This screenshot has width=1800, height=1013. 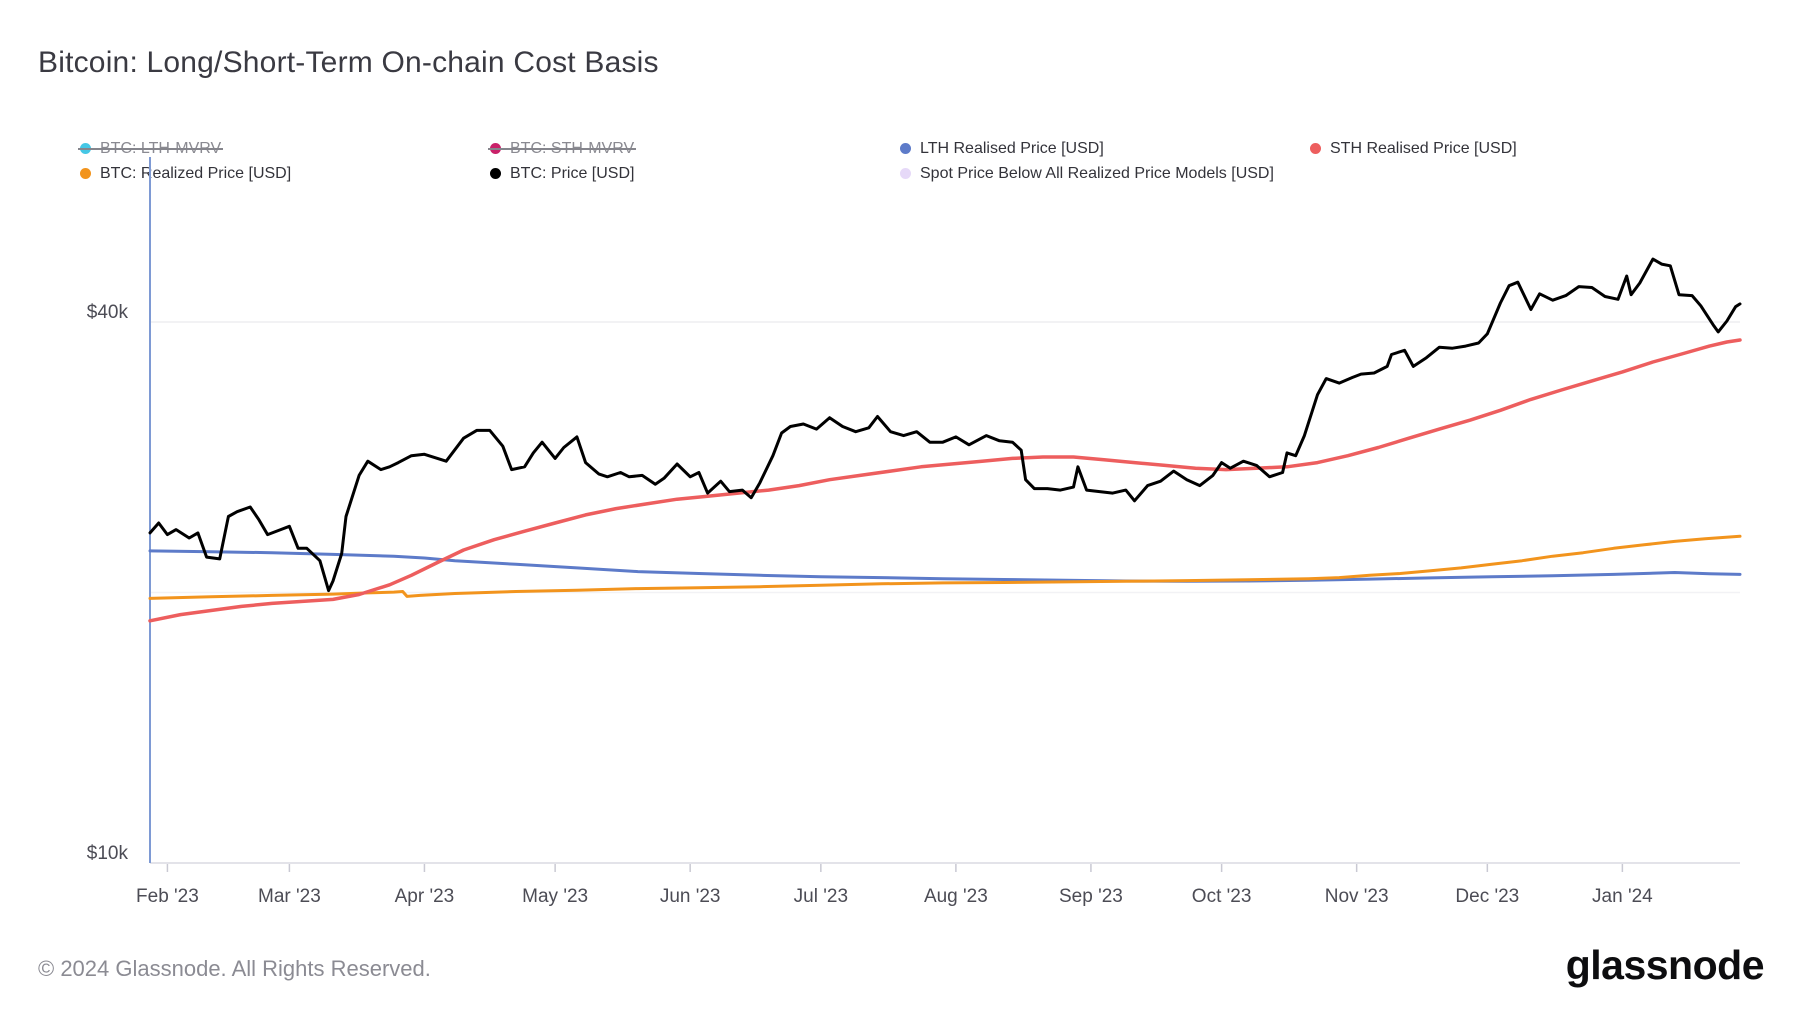 What do you see at coordinates (424, 896) in the screenshot?
I see `x-axis-label-apr-23: Apr '23` at bounding box center [424, 896].